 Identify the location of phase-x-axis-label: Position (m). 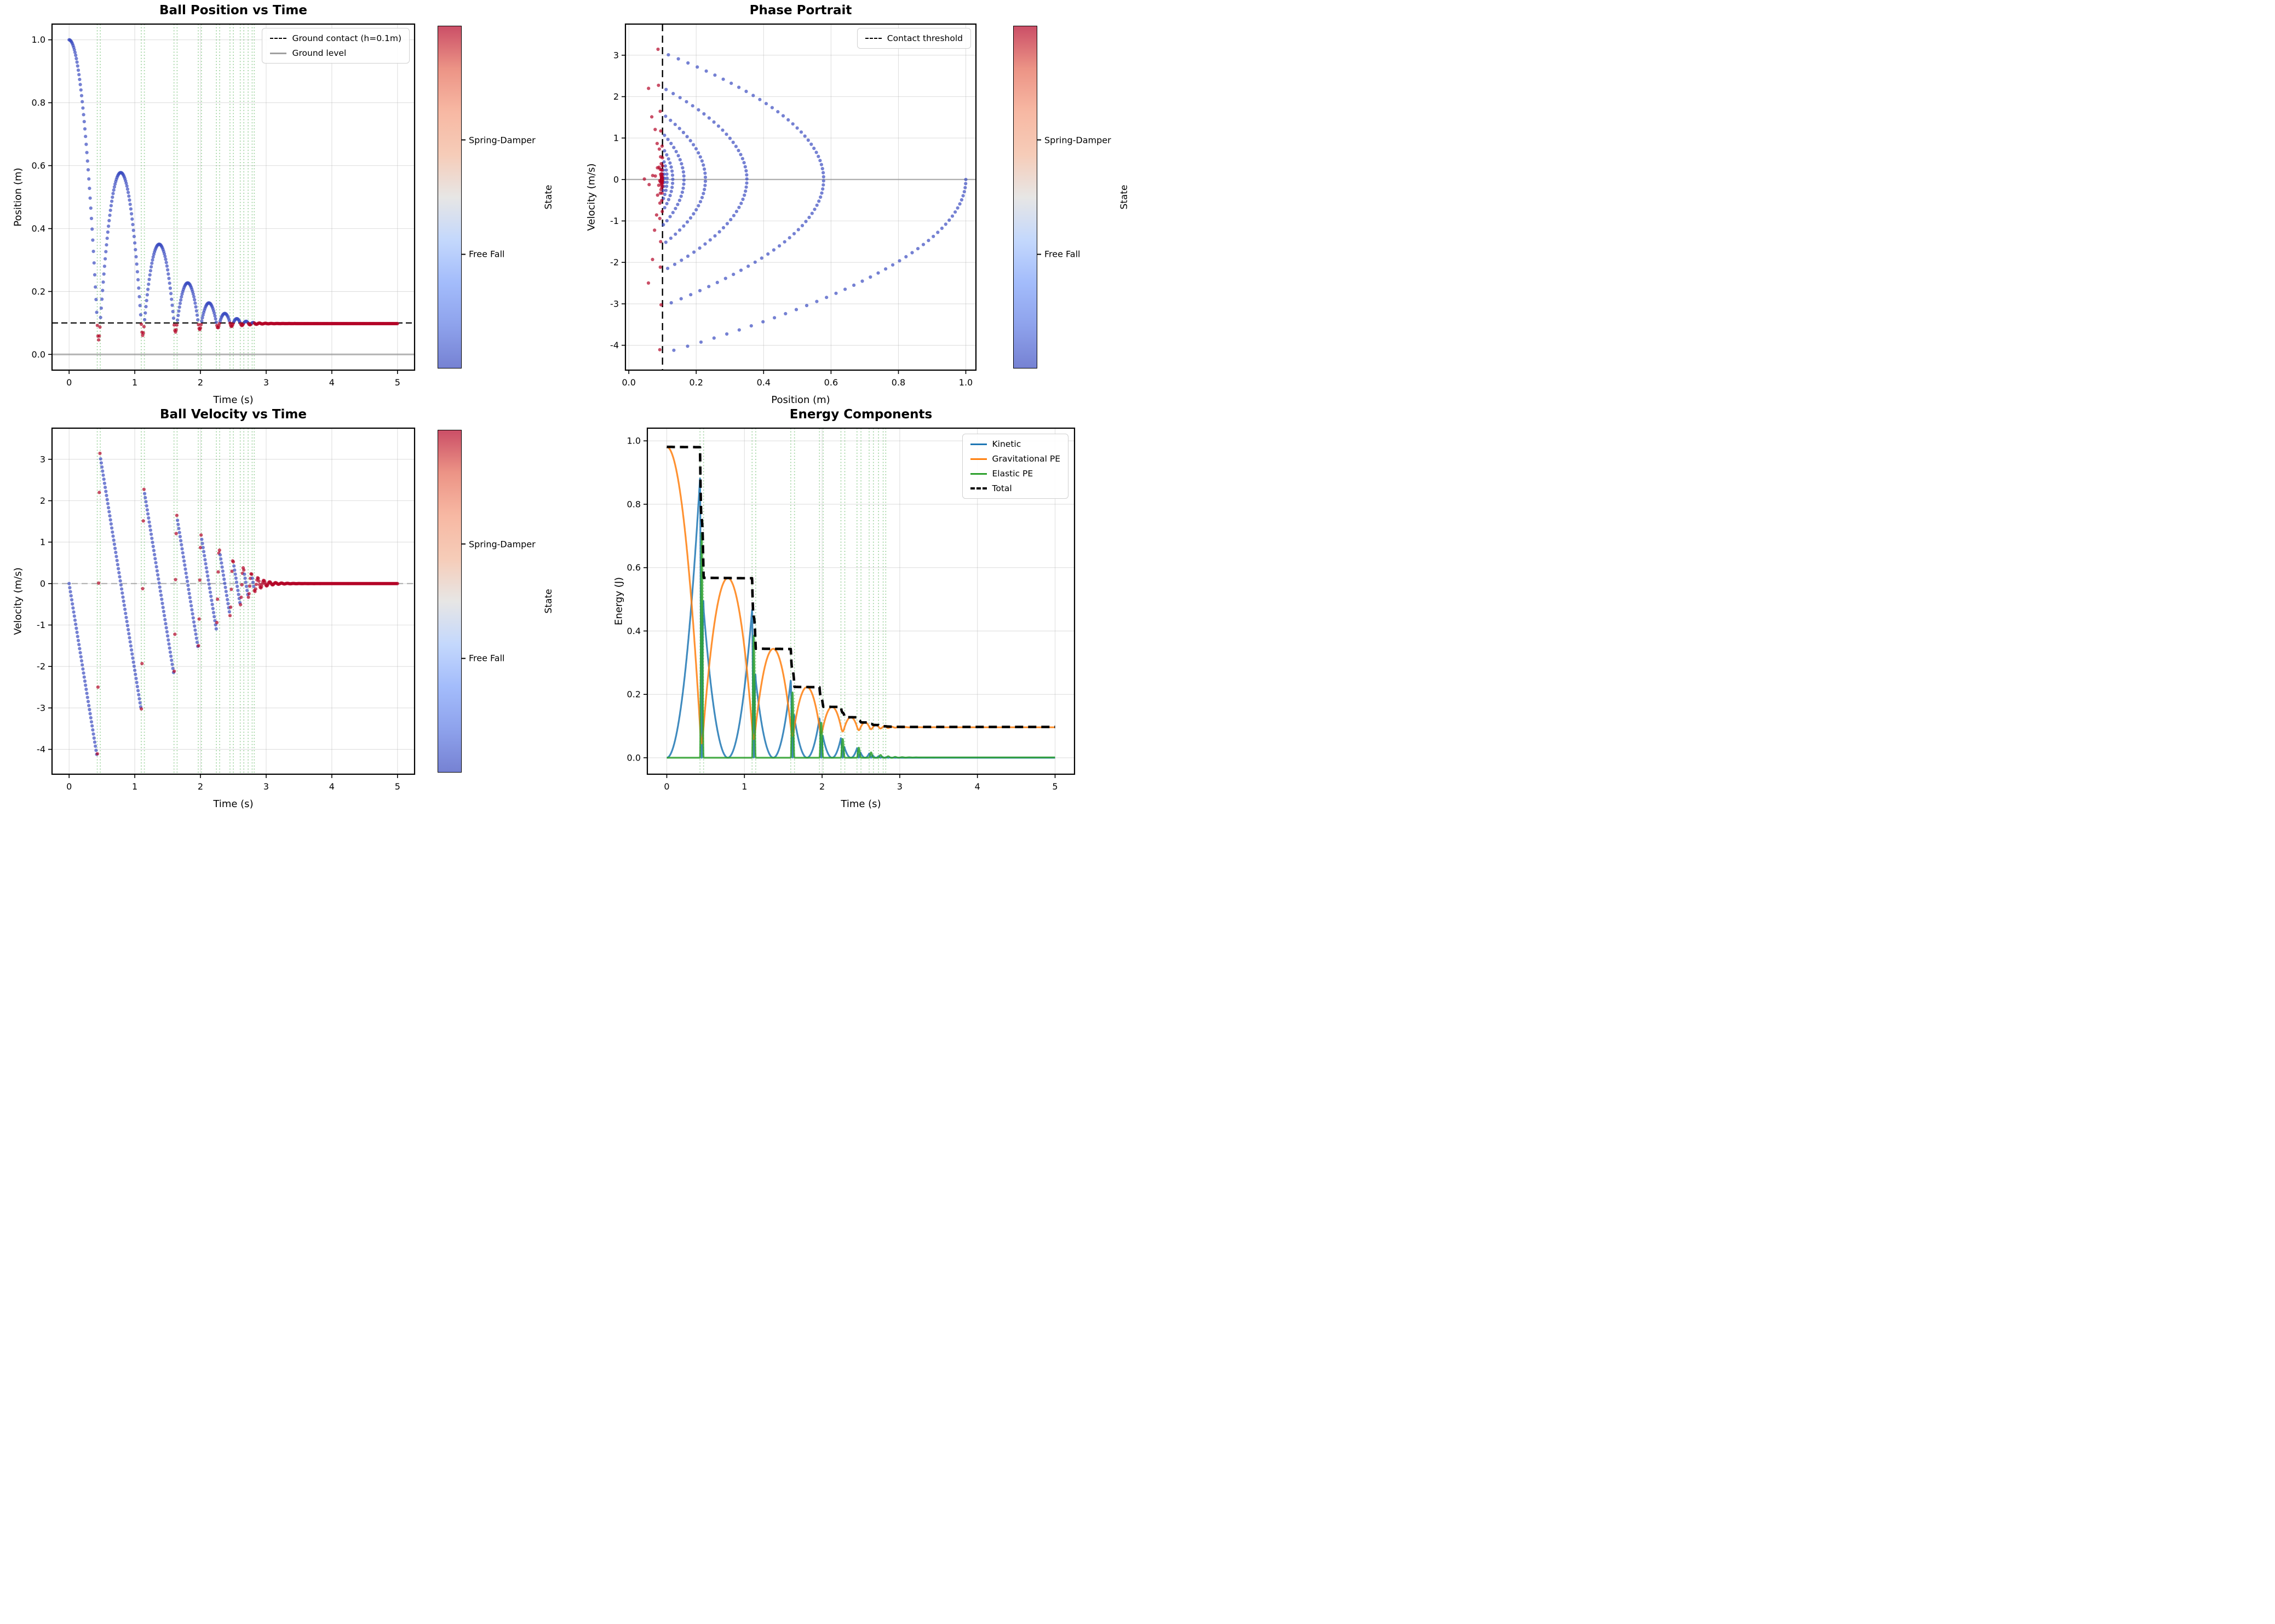
(800, 400).